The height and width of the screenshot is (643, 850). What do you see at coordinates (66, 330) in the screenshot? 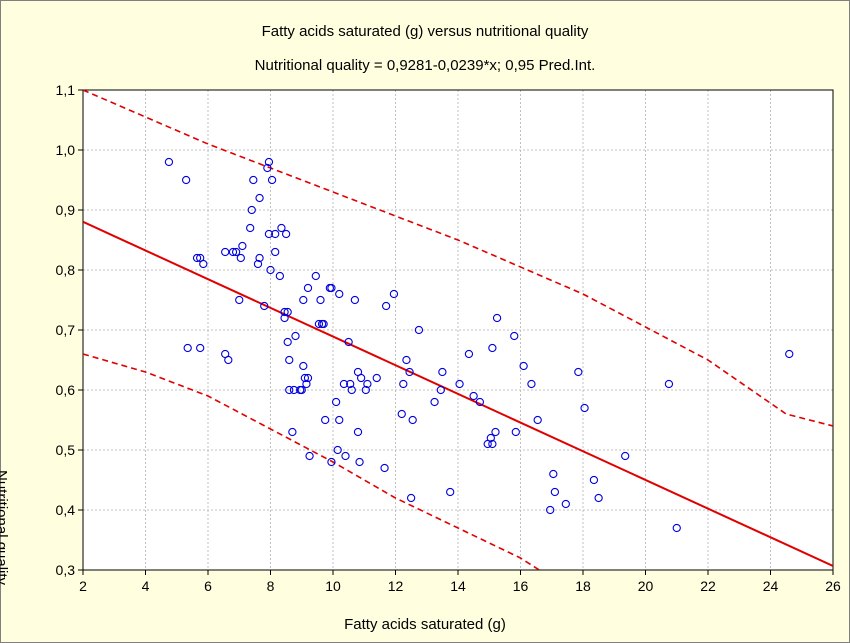
I see `y-tick-label: 0,7` at bounding box center [66, 330].